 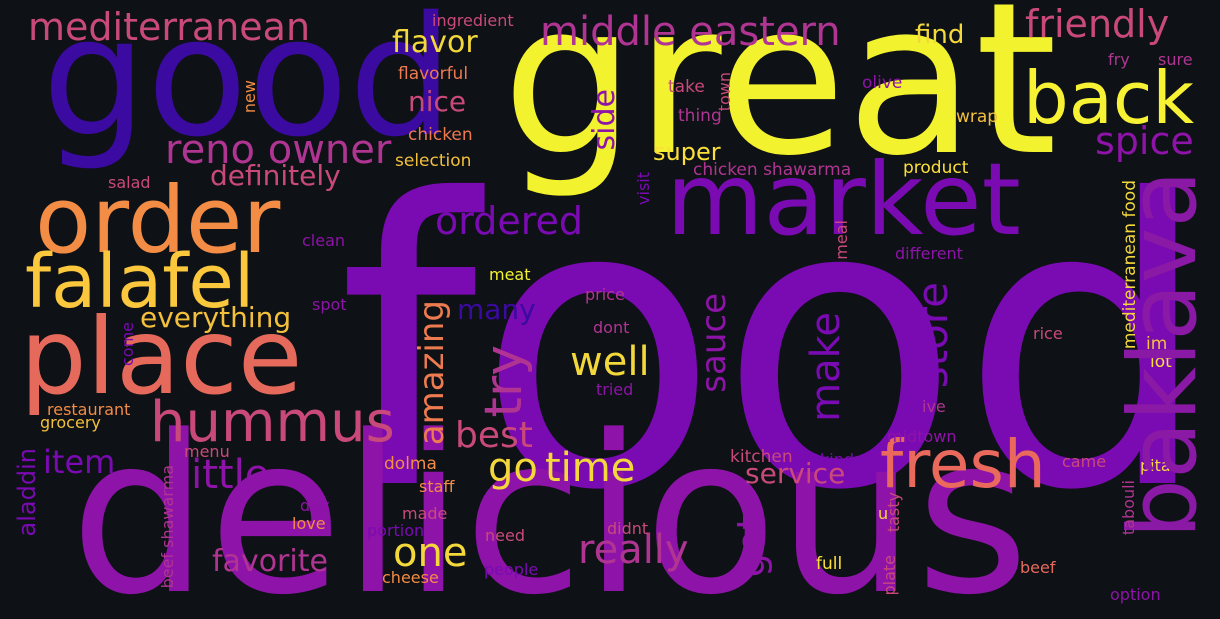 I want to click on word-people: people, so click(x=511, y=569).